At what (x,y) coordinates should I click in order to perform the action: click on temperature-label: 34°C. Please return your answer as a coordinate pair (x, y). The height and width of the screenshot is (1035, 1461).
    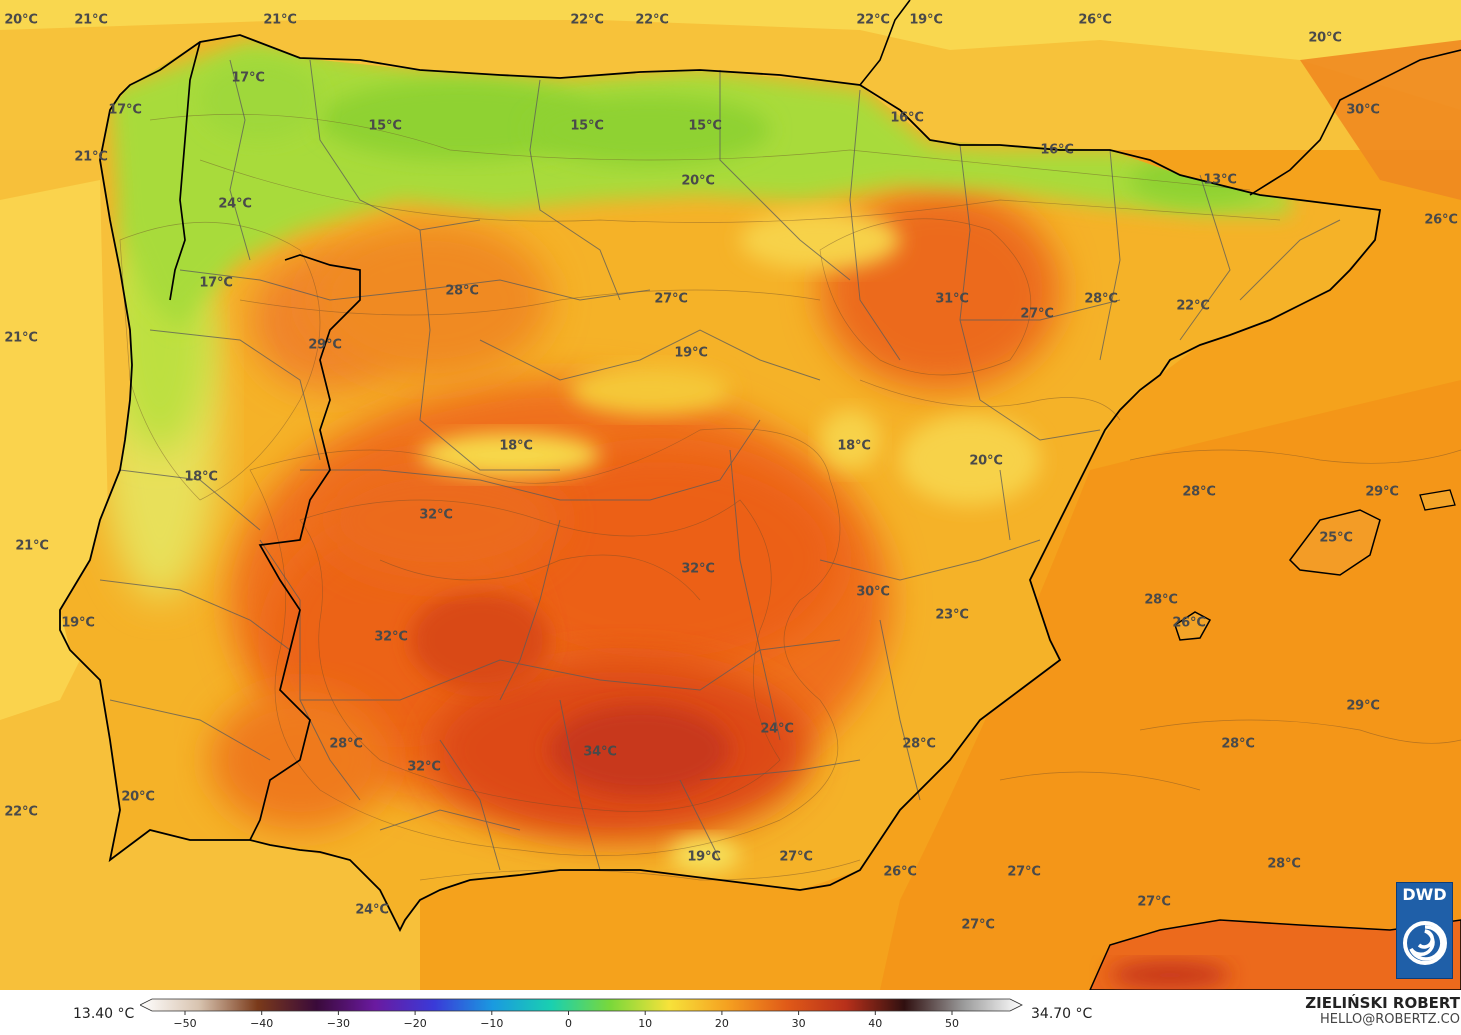
    Looking at the image, I should click on (600, 752).